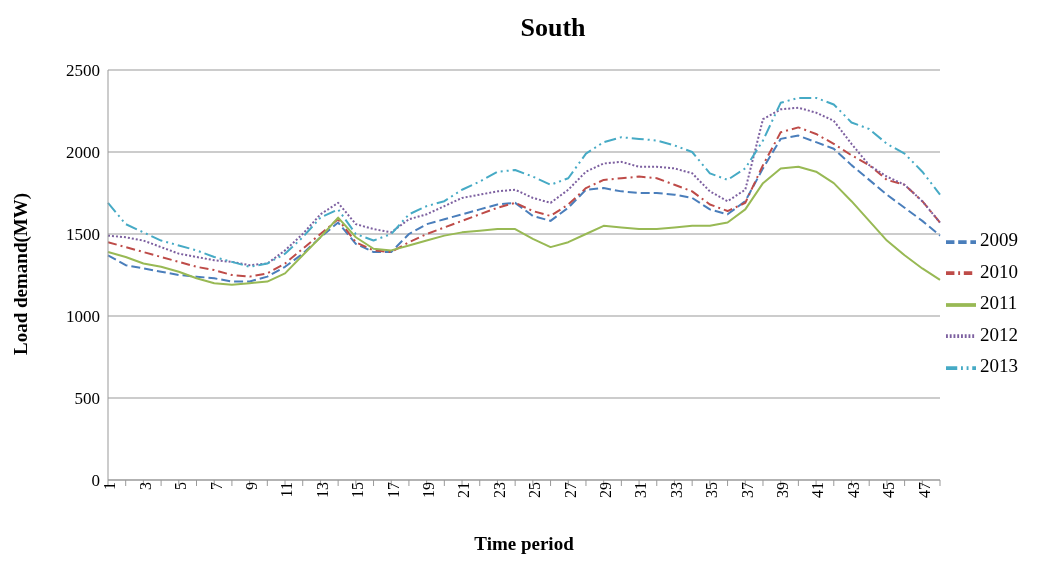 The width and height of the screenshot is (1046, 570). Describe the element at coordinates (428, 490) in the screenshot. I see `x-tick-label: 19` at that location.